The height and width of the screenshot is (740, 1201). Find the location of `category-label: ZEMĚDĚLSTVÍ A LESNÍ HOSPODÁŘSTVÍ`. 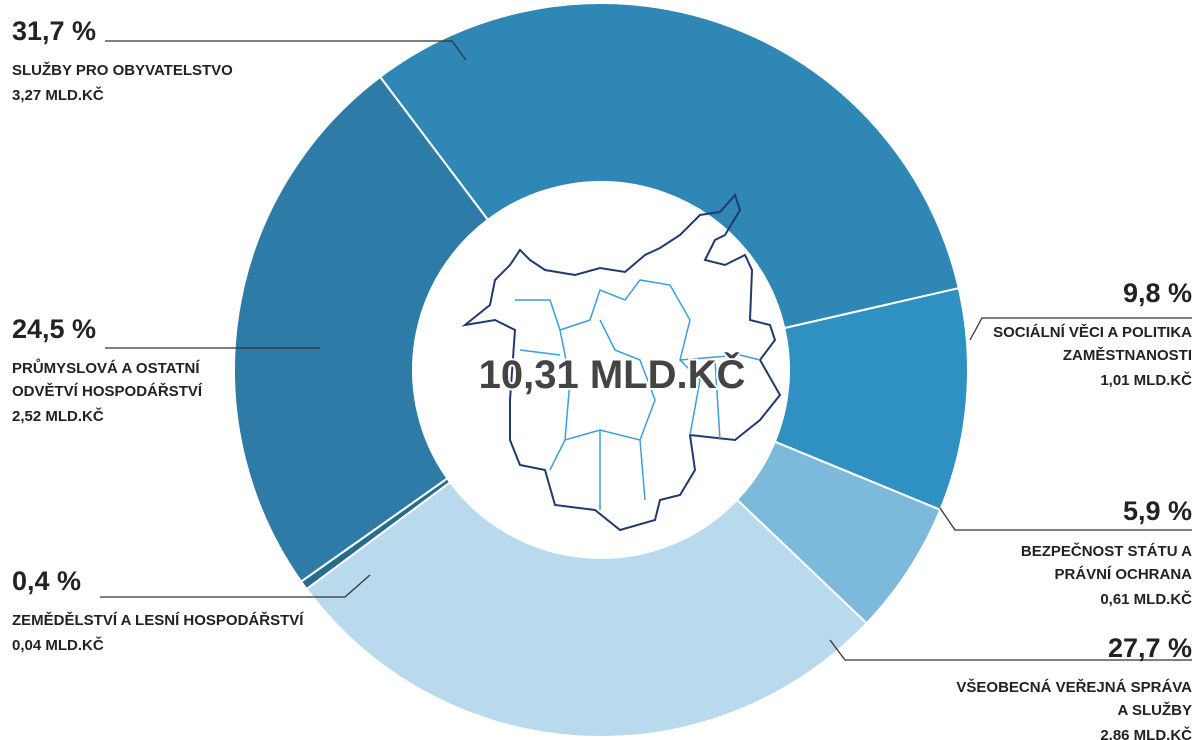

category-label: ZEMĚDĚLSTVÍ A LESNÍ HOSPODÁŘSTVÍ is located at coordinates (158, 620).